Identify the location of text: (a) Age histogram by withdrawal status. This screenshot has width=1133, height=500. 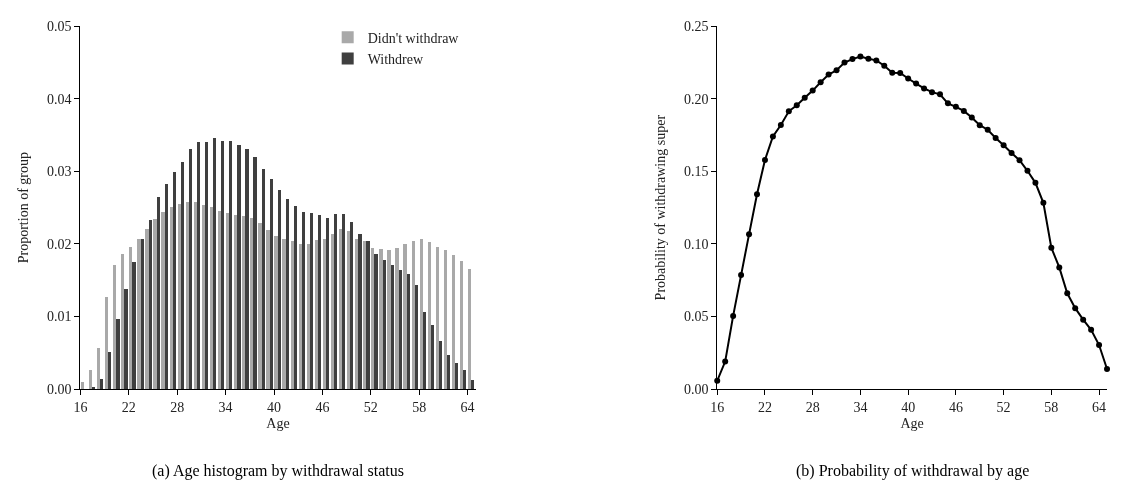
(278, 471).